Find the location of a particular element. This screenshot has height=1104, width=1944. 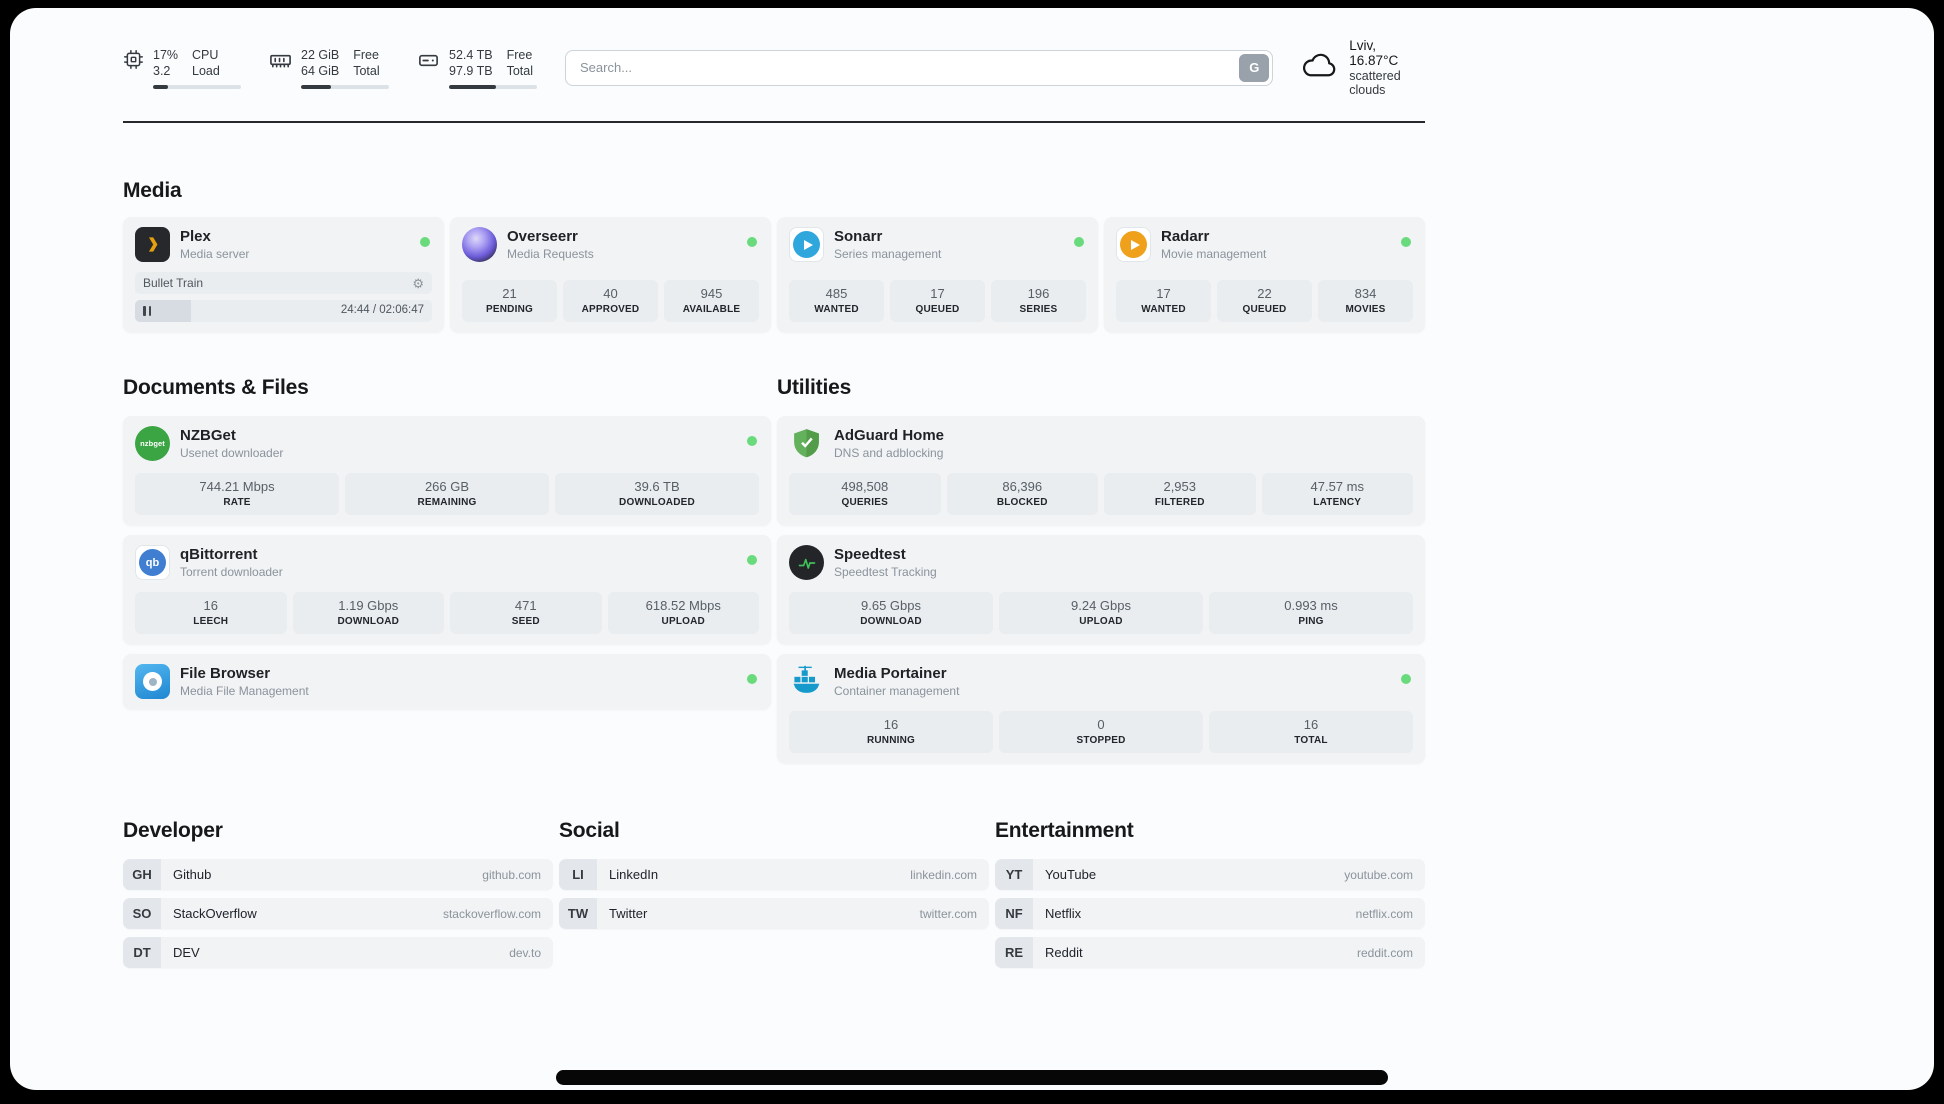

section-title-documents: Documents & Files is located at coordinates (216, 387).